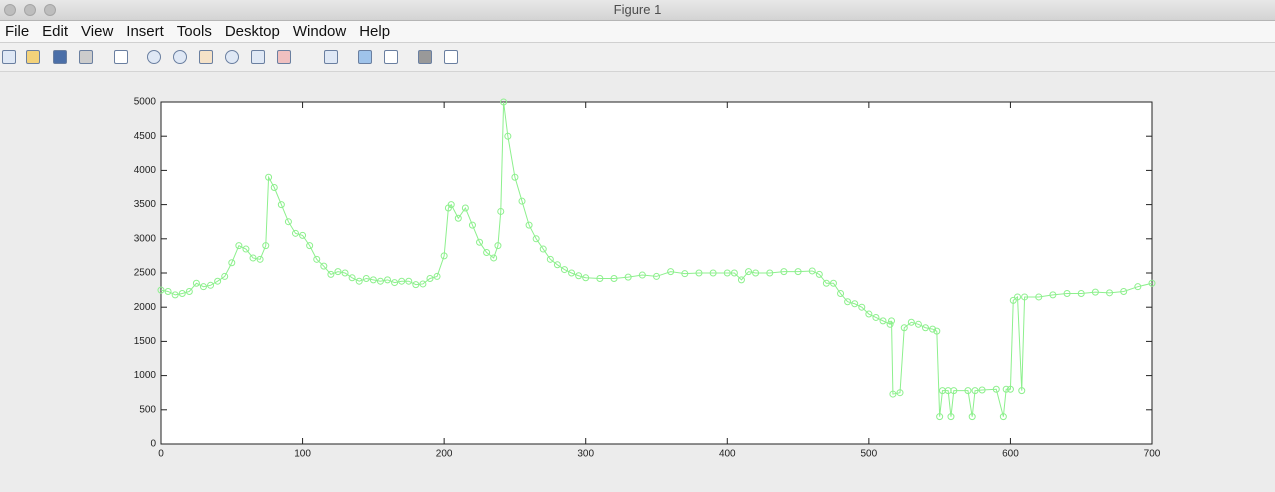  I want to click on zoom-button, so click(50, 10).